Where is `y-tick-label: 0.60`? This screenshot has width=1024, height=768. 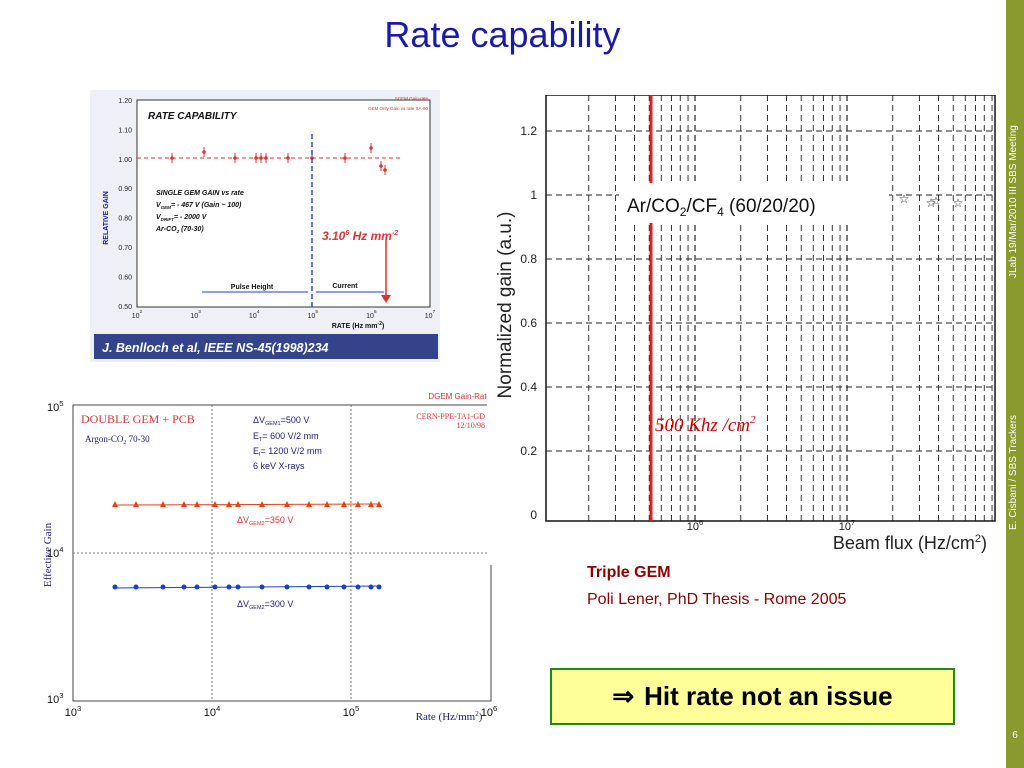 y-tick-label: 0.60 is located at coordinates (125, 277).